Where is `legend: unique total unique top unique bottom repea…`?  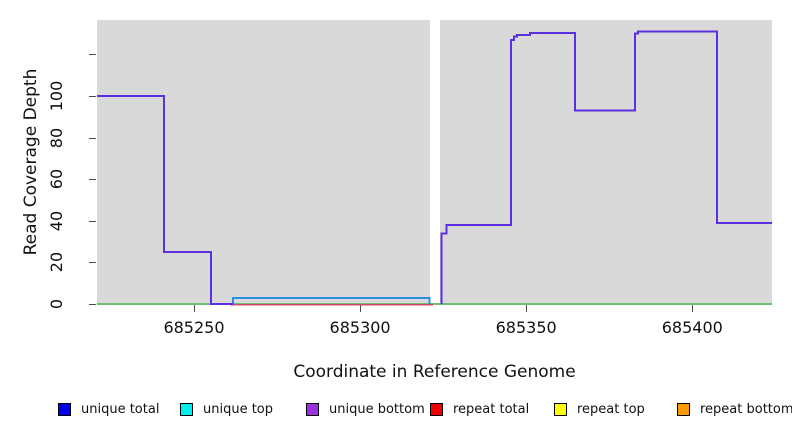 legend: unique total unique top unique bottom repea… is located at coordinates (396, 411).